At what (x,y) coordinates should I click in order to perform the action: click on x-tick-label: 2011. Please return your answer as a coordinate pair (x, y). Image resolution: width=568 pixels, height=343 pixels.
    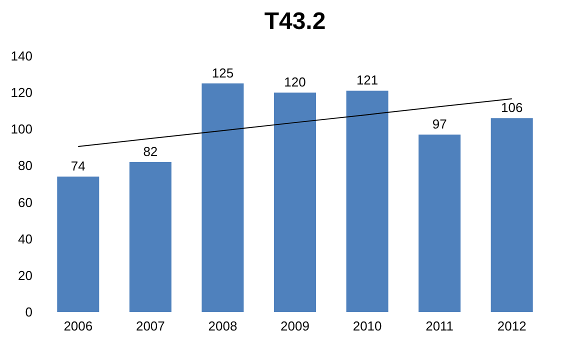
    Looking at the image, I should click on (440, 326).